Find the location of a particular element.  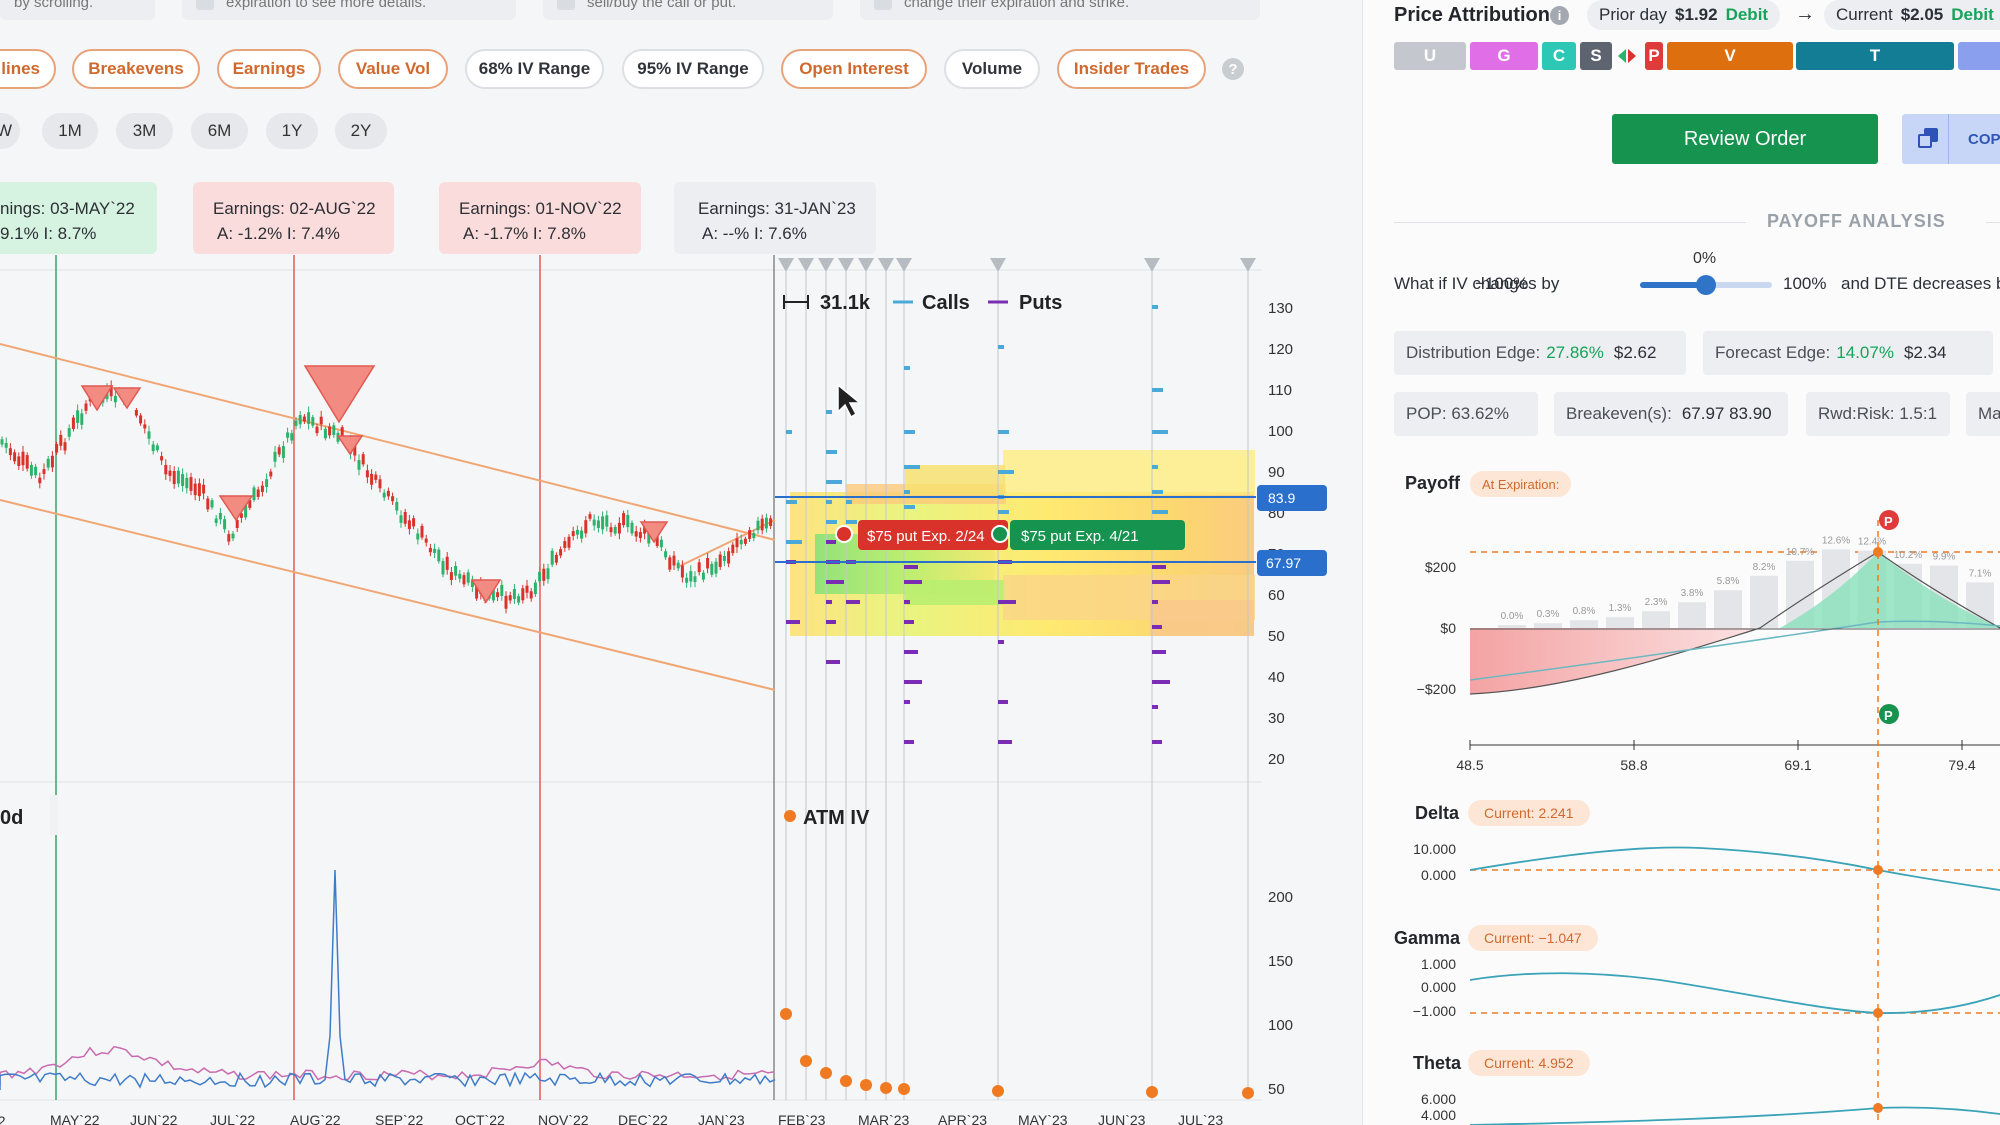

earnings-card: nings: 03-MAY`22 9.1% I: 8.7% is located at coordinates (78, 218).